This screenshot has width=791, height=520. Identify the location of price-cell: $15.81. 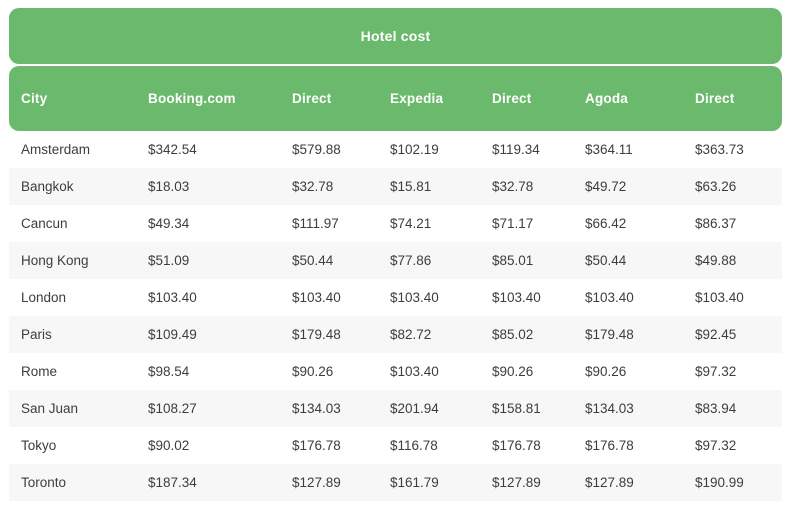
(429, 186).